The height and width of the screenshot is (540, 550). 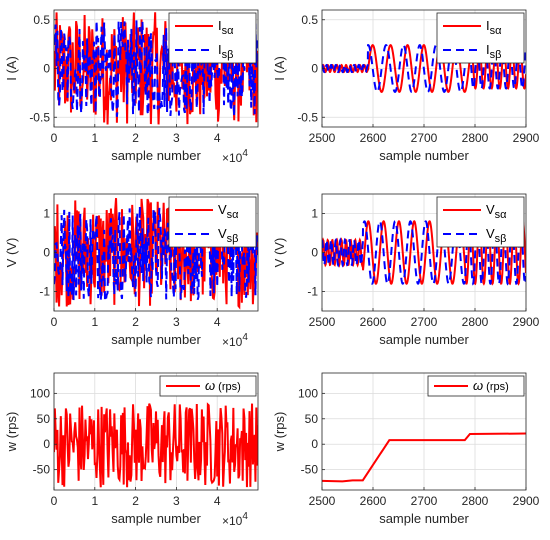 I want to click on legend: Vsα Vsβ, so click(x=212, y=222).